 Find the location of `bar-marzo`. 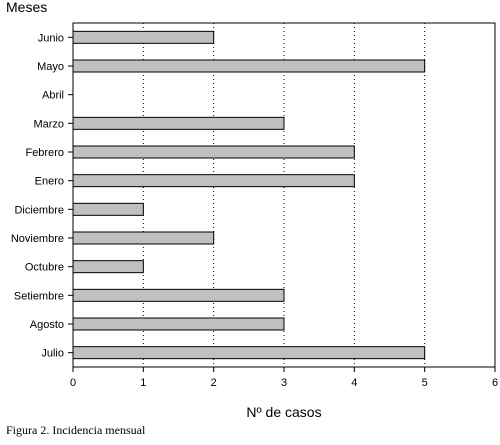

bar-marzo is located at coordinates (178, 123).